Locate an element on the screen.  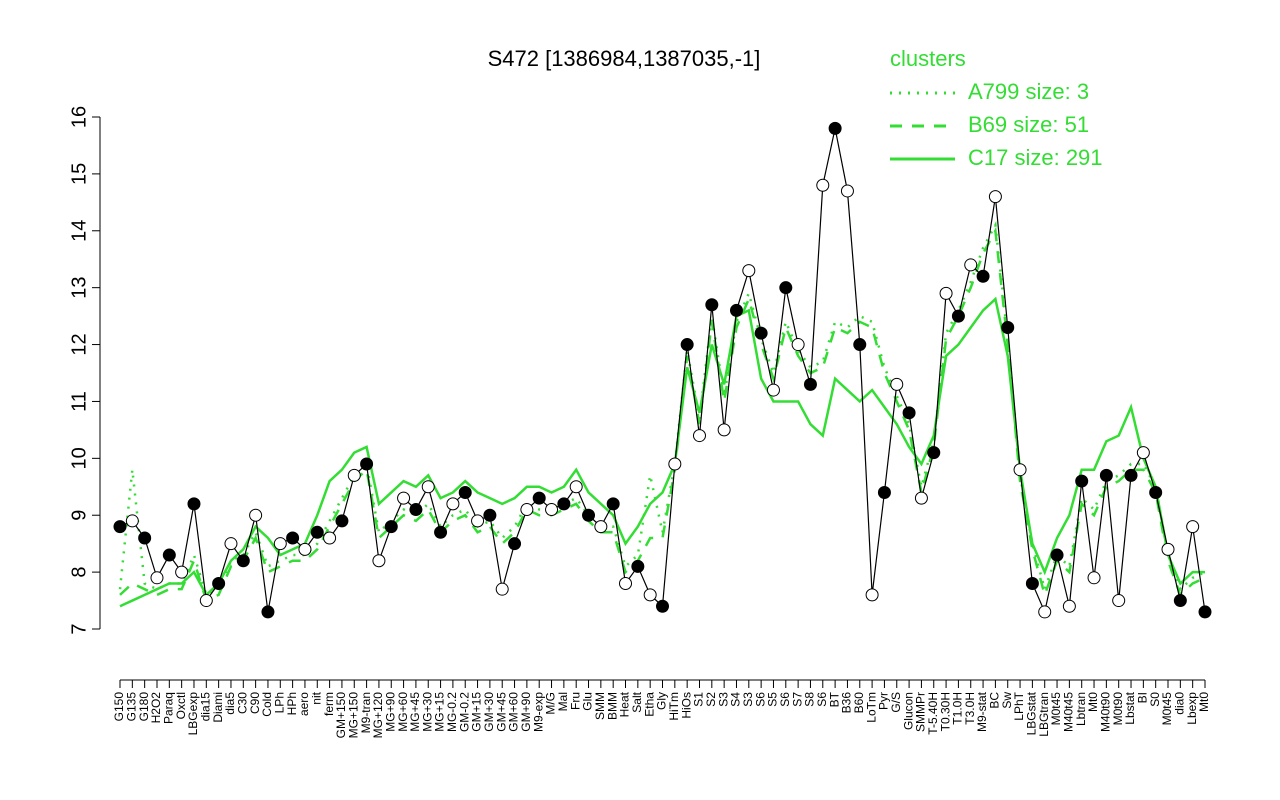
x-tick-label: S5 is located at coordinates (773, 699).